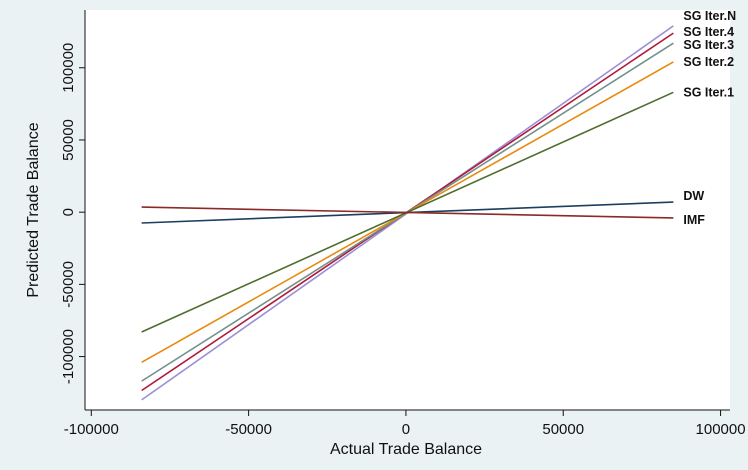 Image resolution: width=748 pixels, height=470 pixels. I want to click on series-label-sg-iter-n: SG Iter.N, so click(709, 16).